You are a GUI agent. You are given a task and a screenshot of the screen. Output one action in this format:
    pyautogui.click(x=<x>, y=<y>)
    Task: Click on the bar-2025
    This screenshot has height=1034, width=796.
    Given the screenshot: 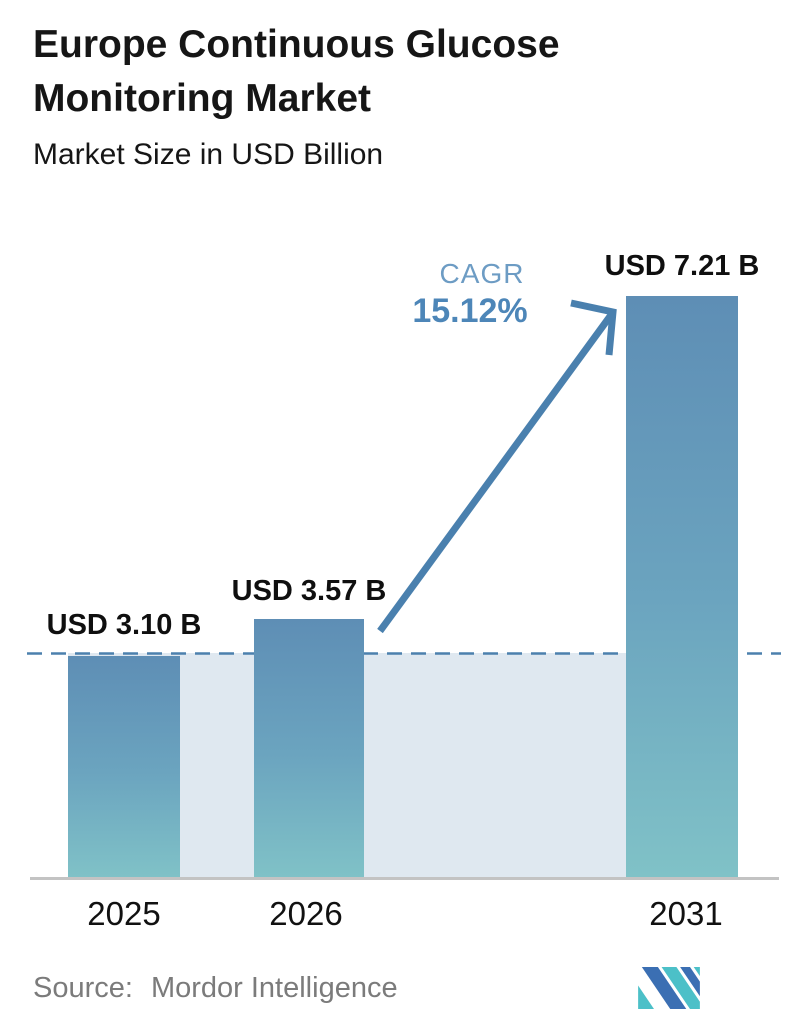 What is the action you would take?
    pyautogui.click(x=124, y=767)
    